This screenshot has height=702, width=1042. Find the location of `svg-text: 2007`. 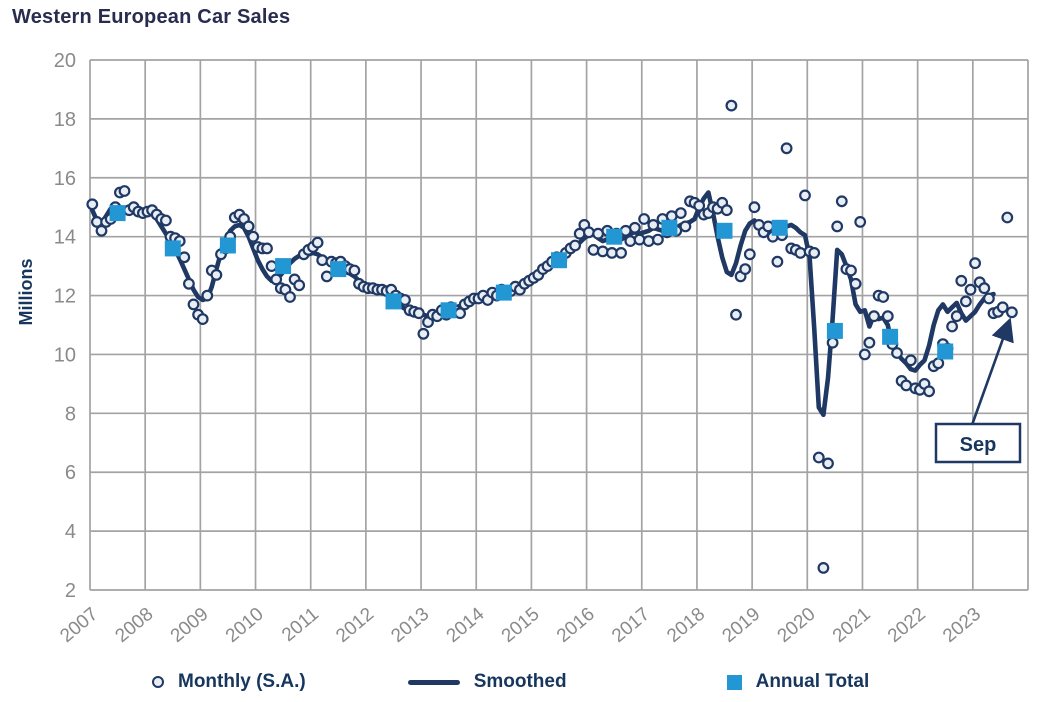

svg-text: 2007 is located at coordinates (79, 625).